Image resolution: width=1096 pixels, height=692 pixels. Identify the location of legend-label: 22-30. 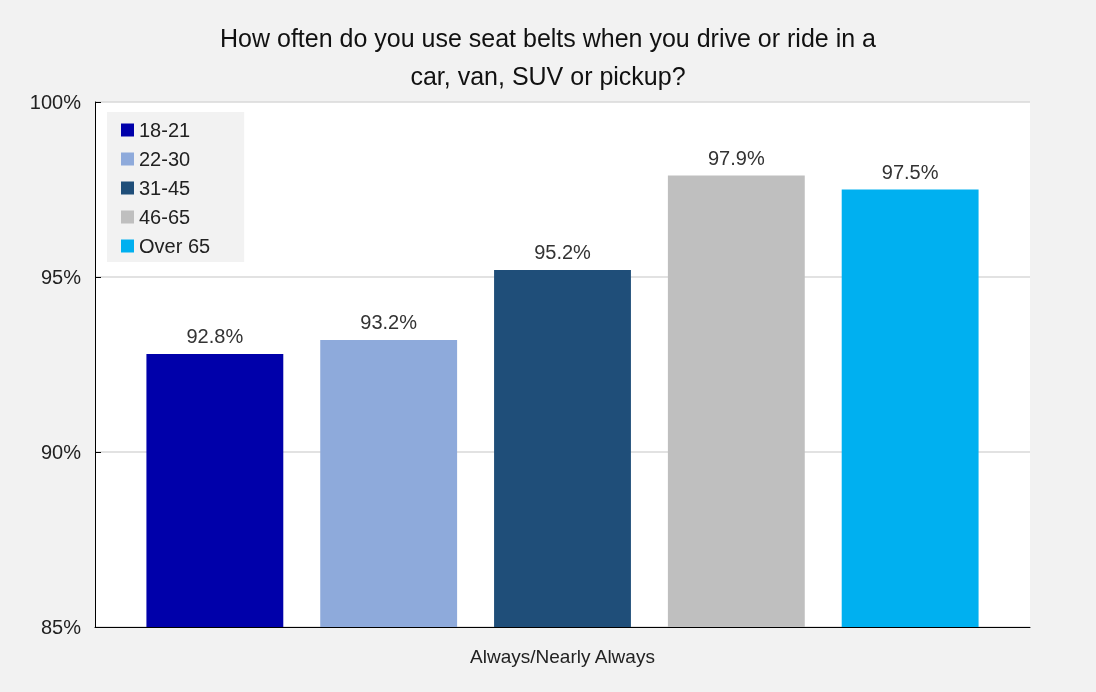
(165, 159).